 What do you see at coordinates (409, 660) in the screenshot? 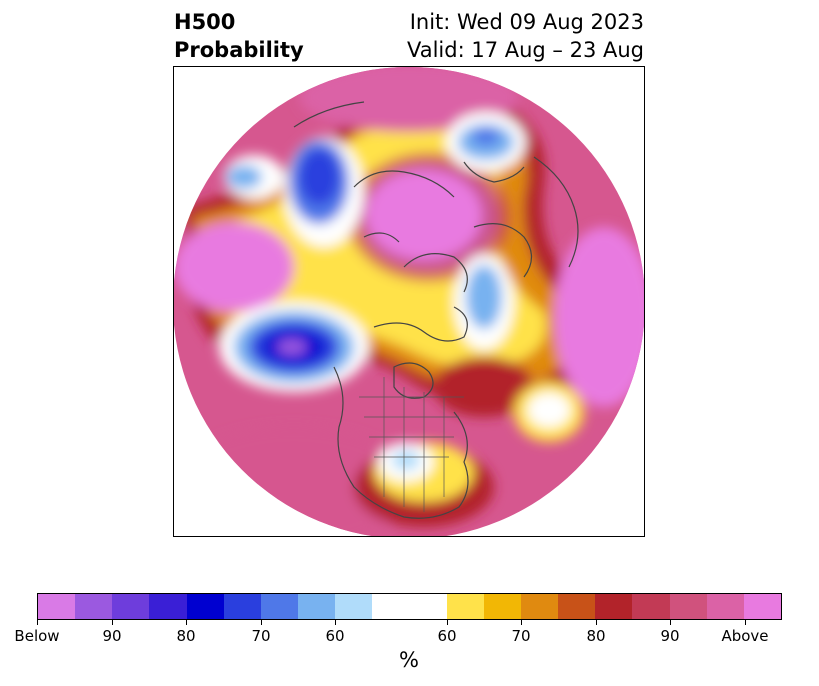
I see `colorbar-unit-label: %` at bounding box center [409, 660].